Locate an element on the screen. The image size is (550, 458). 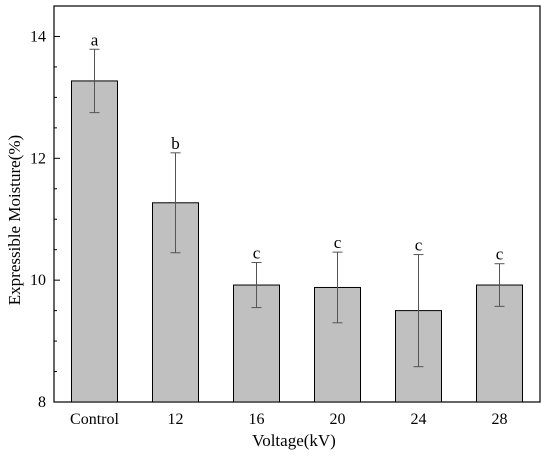
y-tick-label: 14 is located at coordinates (38, 36).